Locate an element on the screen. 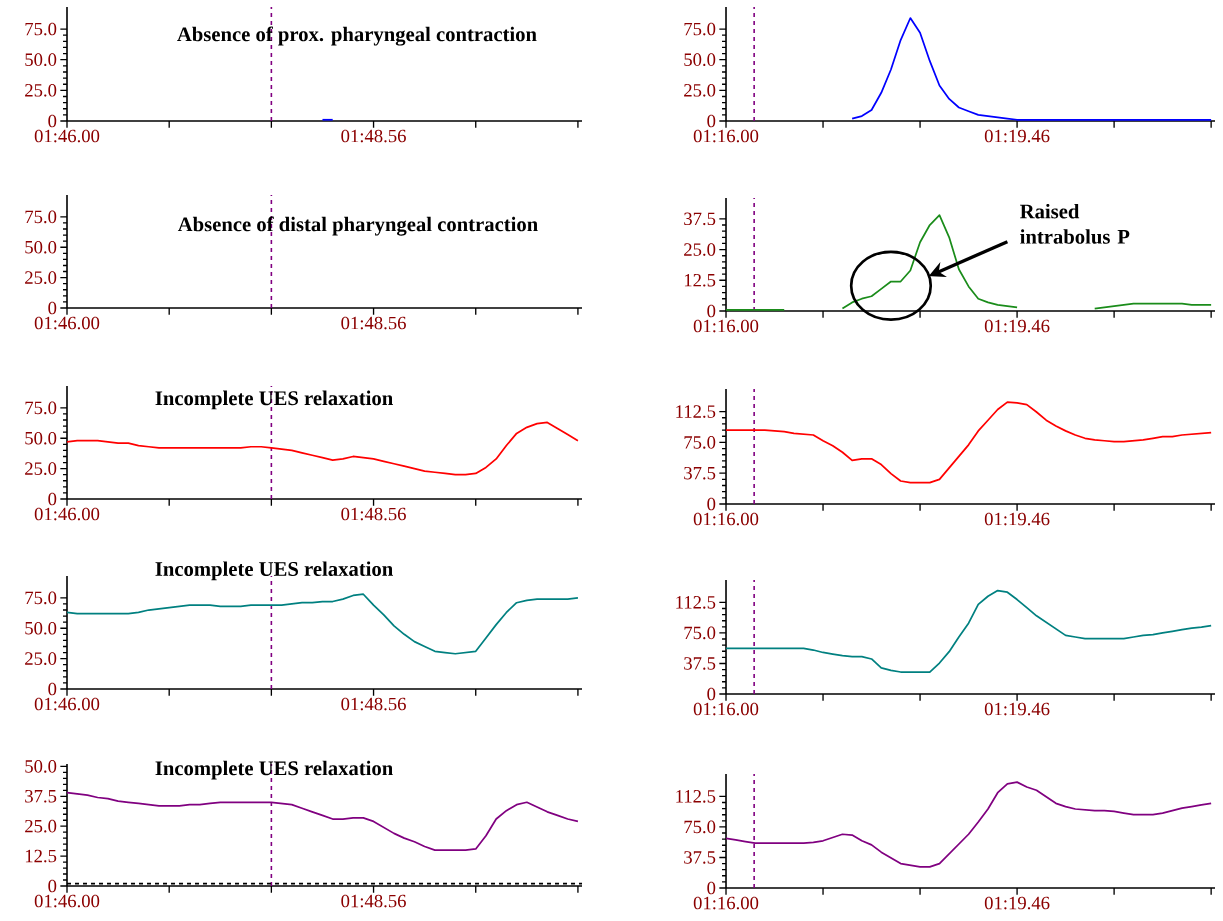 The height and width of the screenshot is (921, 1223). text: Absence of prox. pharyngeal contraction is located at coordinates (357, 36).